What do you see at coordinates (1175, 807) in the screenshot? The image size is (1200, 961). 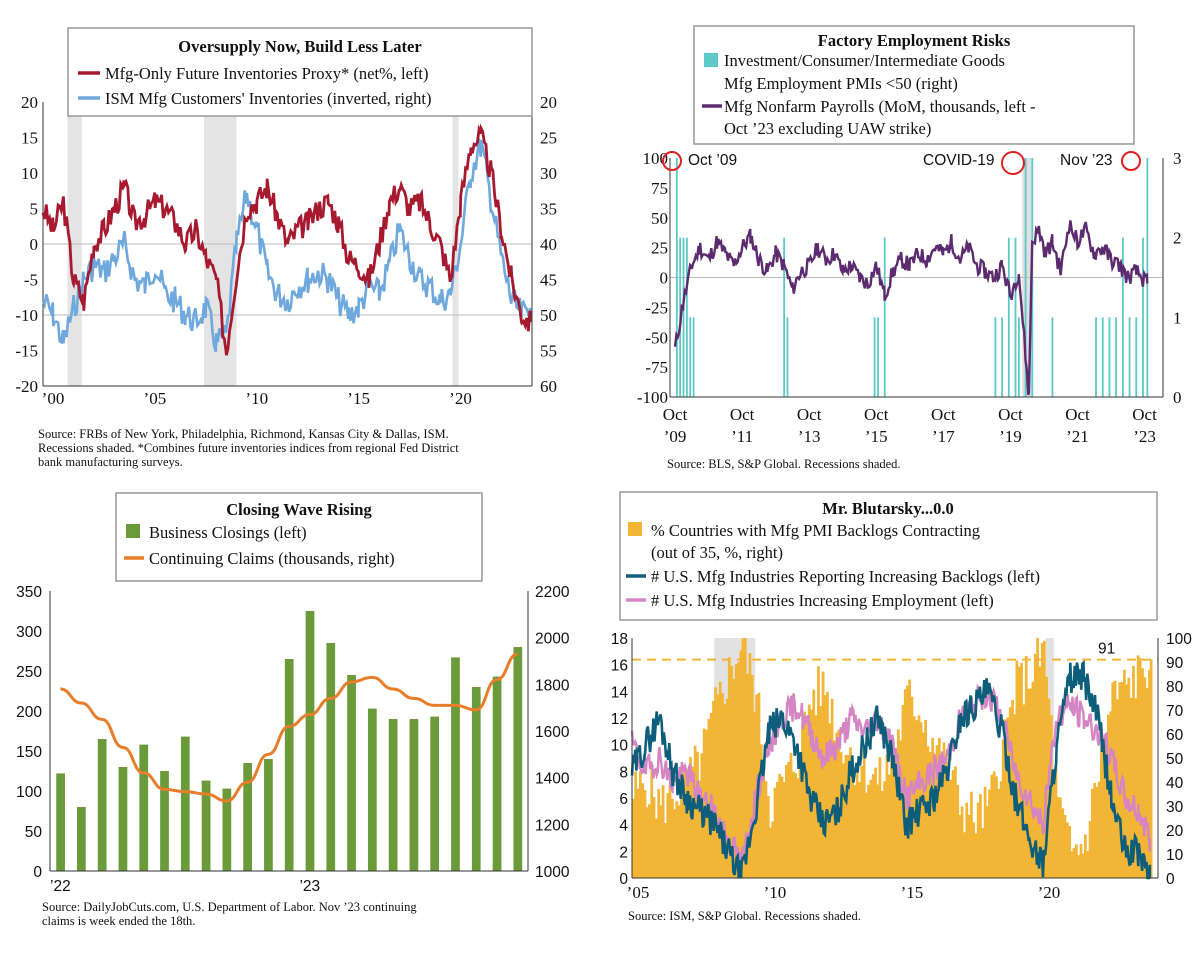 I see `right-axis-tick-7: 30` at bounding box center [1175, 807].